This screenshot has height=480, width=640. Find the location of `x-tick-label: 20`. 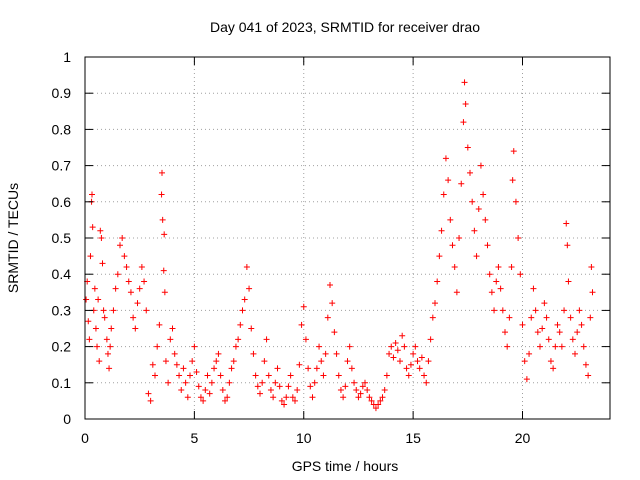

x-tick-label: 20 is located at coordinates (523, 438).